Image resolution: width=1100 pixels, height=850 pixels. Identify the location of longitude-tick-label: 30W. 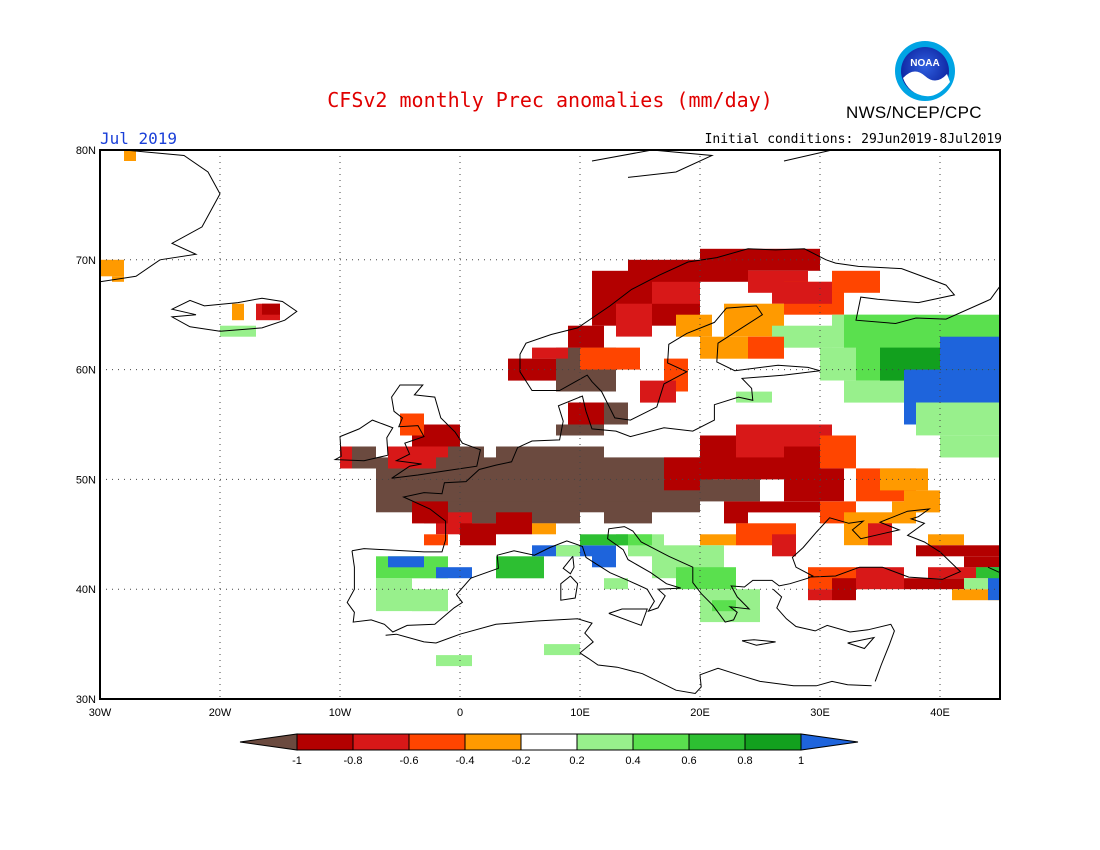
(100, 713).